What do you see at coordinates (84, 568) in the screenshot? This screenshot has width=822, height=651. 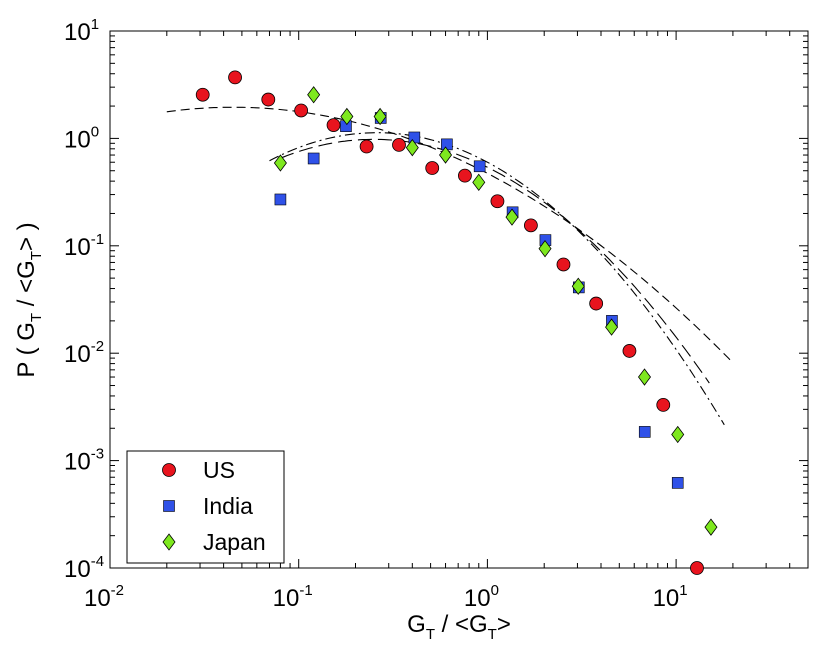 I see `y-tick-label: 10⁻⁴` at bounding box center [84, 568].